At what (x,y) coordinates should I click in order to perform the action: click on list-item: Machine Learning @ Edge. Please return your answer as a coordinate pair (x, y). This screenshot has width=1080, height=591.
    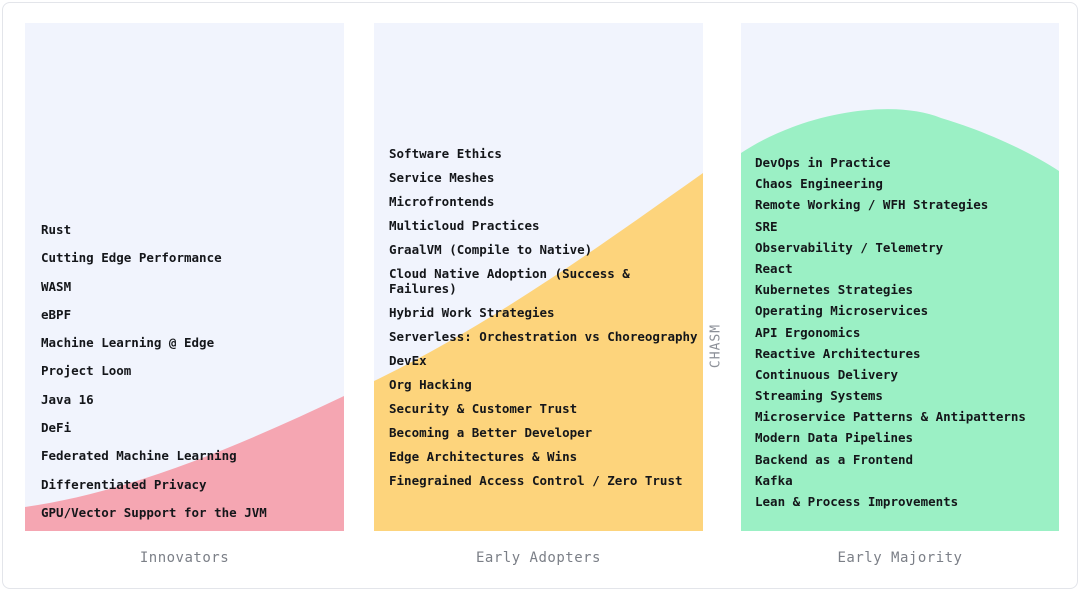
    Looking at the image, I should click on (128, 343).